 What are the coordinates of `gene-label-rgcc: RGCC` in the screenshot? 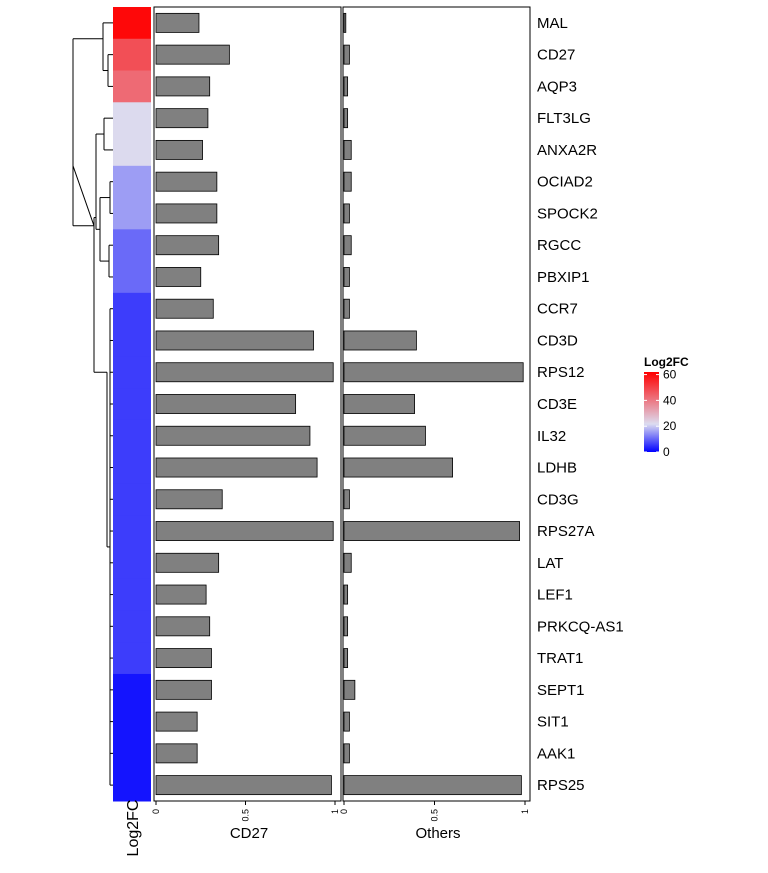 It's located at (559, 245).